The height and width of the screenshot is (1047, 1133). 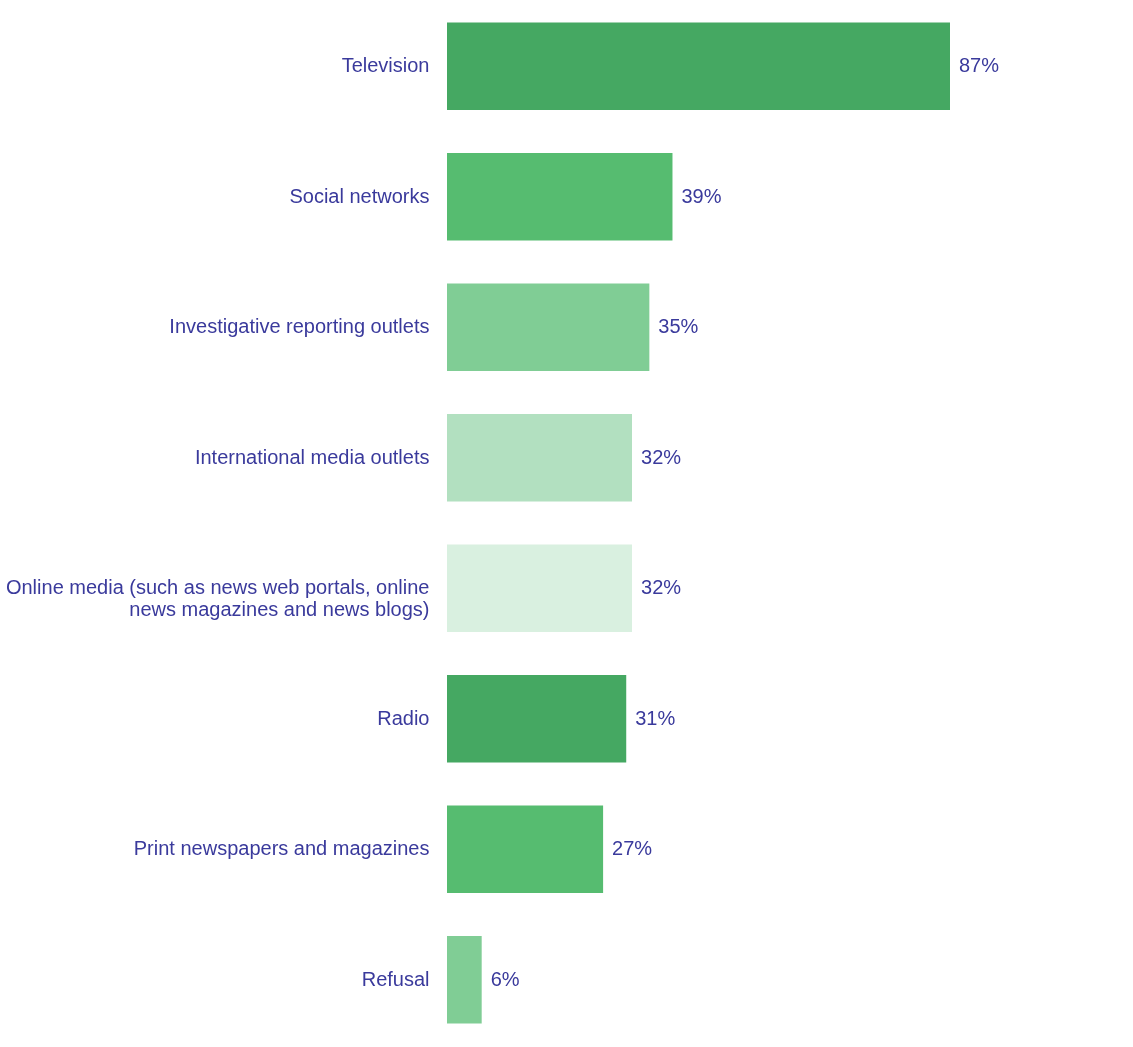 What do you see at coordinates (385, 65) in the screenshot?
I see `y-tick-label: Television` at bounding box center [385, 65].